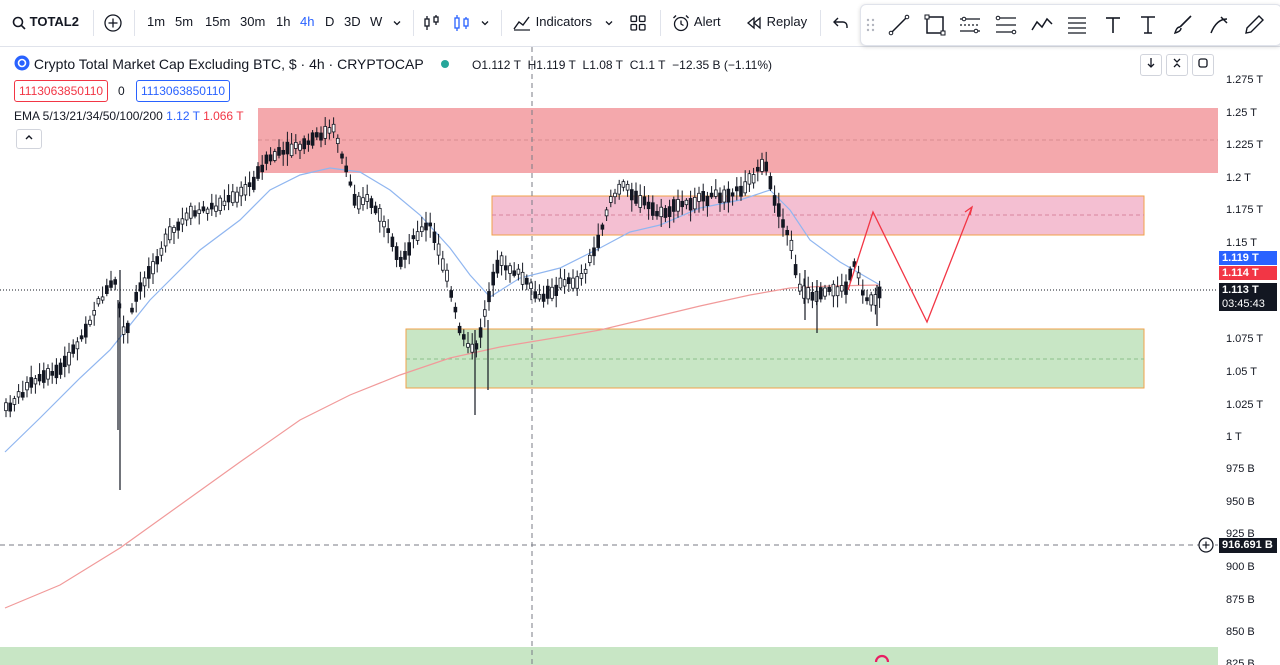 This screenshot has height=665, width=1280. I want to click on text-icon, so click(1113, 25).